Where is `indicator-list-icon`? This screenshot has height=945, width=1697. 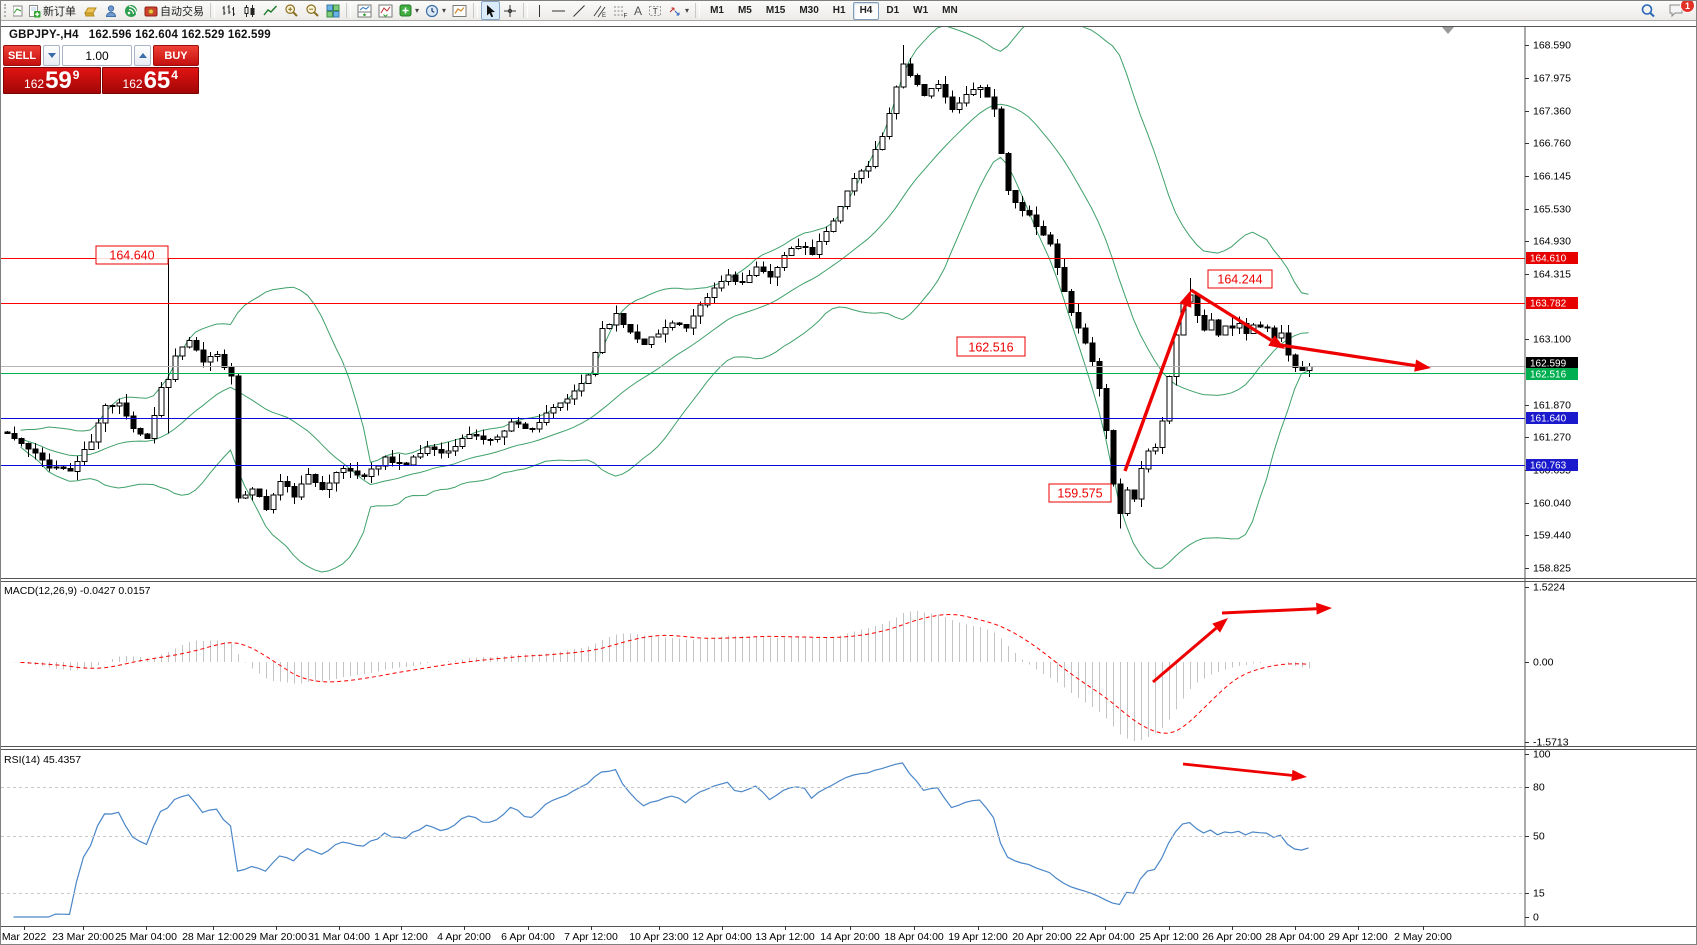 indicator-list-icon is located at coordinates (385, 10).